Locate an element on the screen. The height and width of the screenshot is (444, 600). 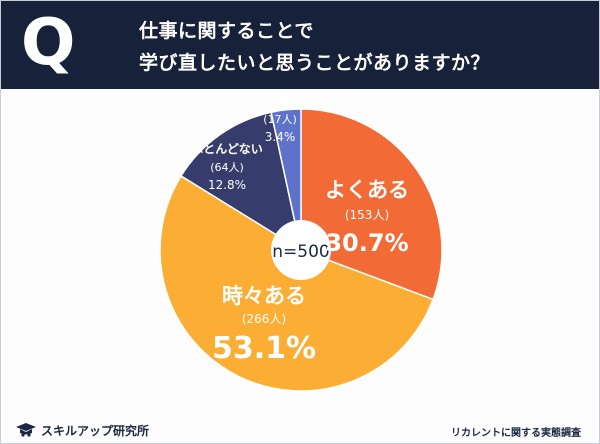
slice-percent: 3.4% is located at coordinates (280, 137).